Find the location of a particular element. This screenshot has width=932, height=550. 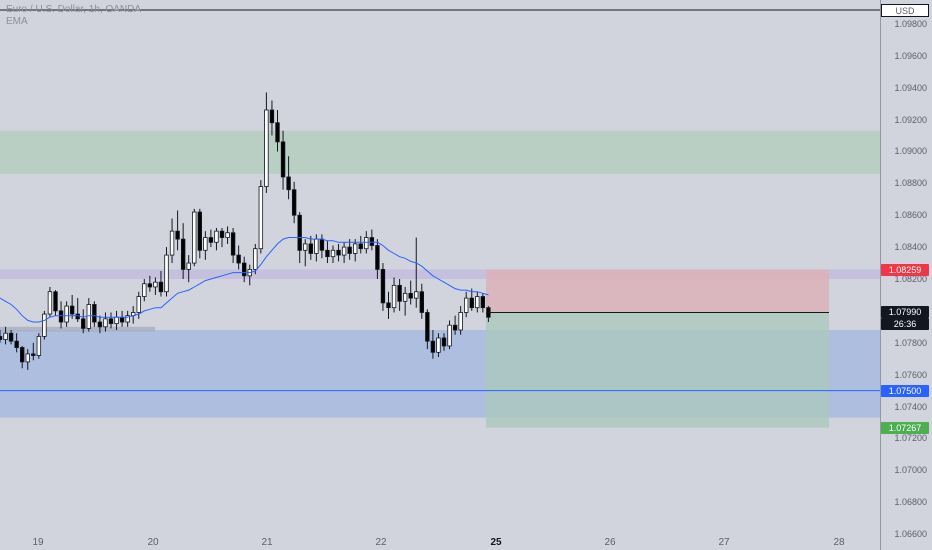

price-tick-label: 1.07000 is located at coordinates (910, 470).